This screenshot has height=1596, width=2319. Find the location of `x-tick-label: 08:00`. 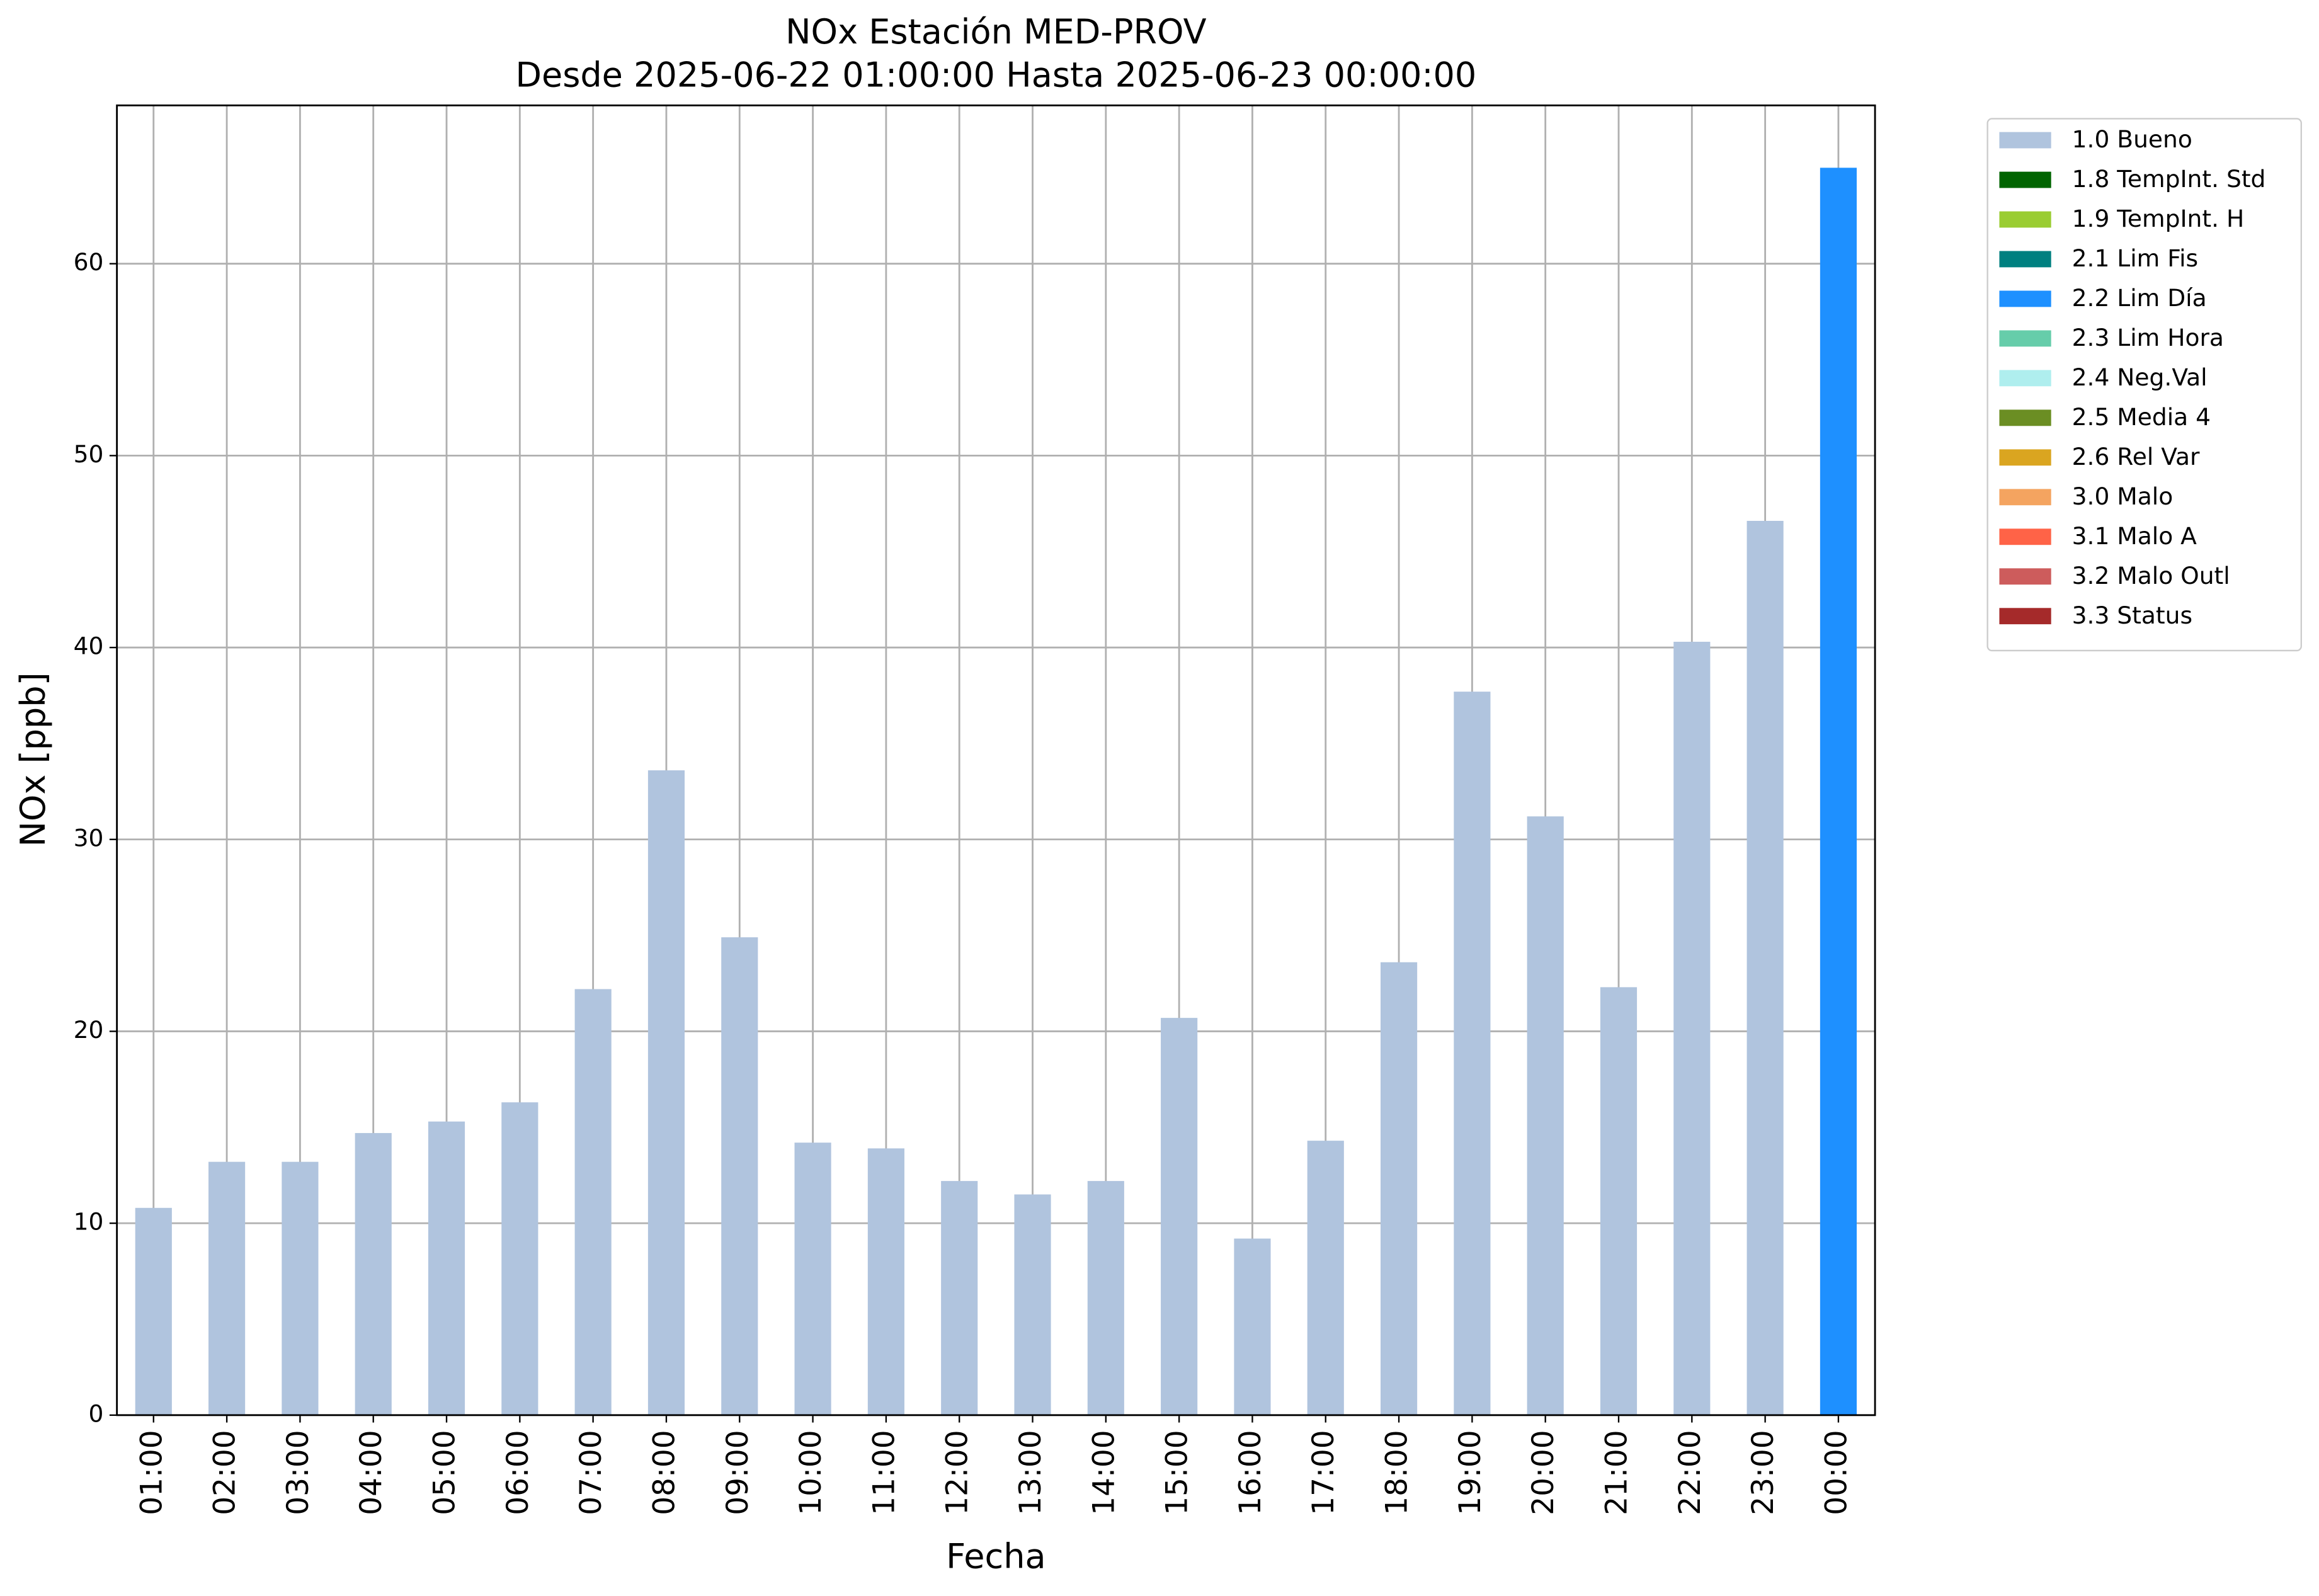

x-tick-label: 08:00 is located at coordinates (664, 1472).